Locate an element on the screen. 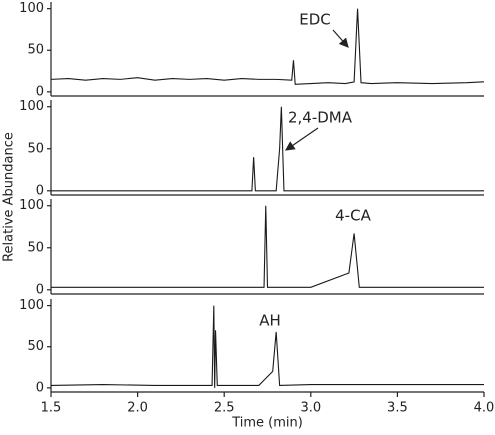  x-tick-label: 4.0 is located at coordinates (484, 408).